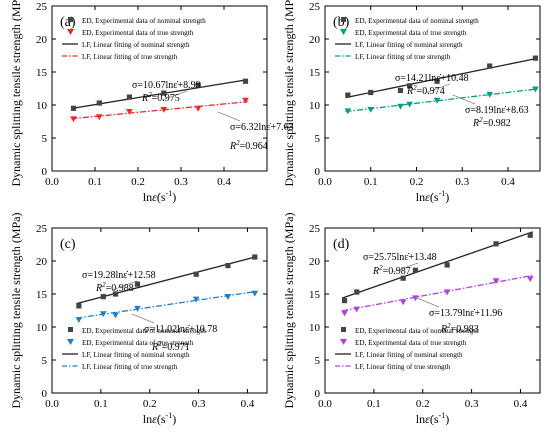 The width and height of the screenshot is (550, 444). Describe the element at coordinates (465, 313) in the screenshot. I see `equation-true: σ=13.79lnε̇+11.96` at that location.